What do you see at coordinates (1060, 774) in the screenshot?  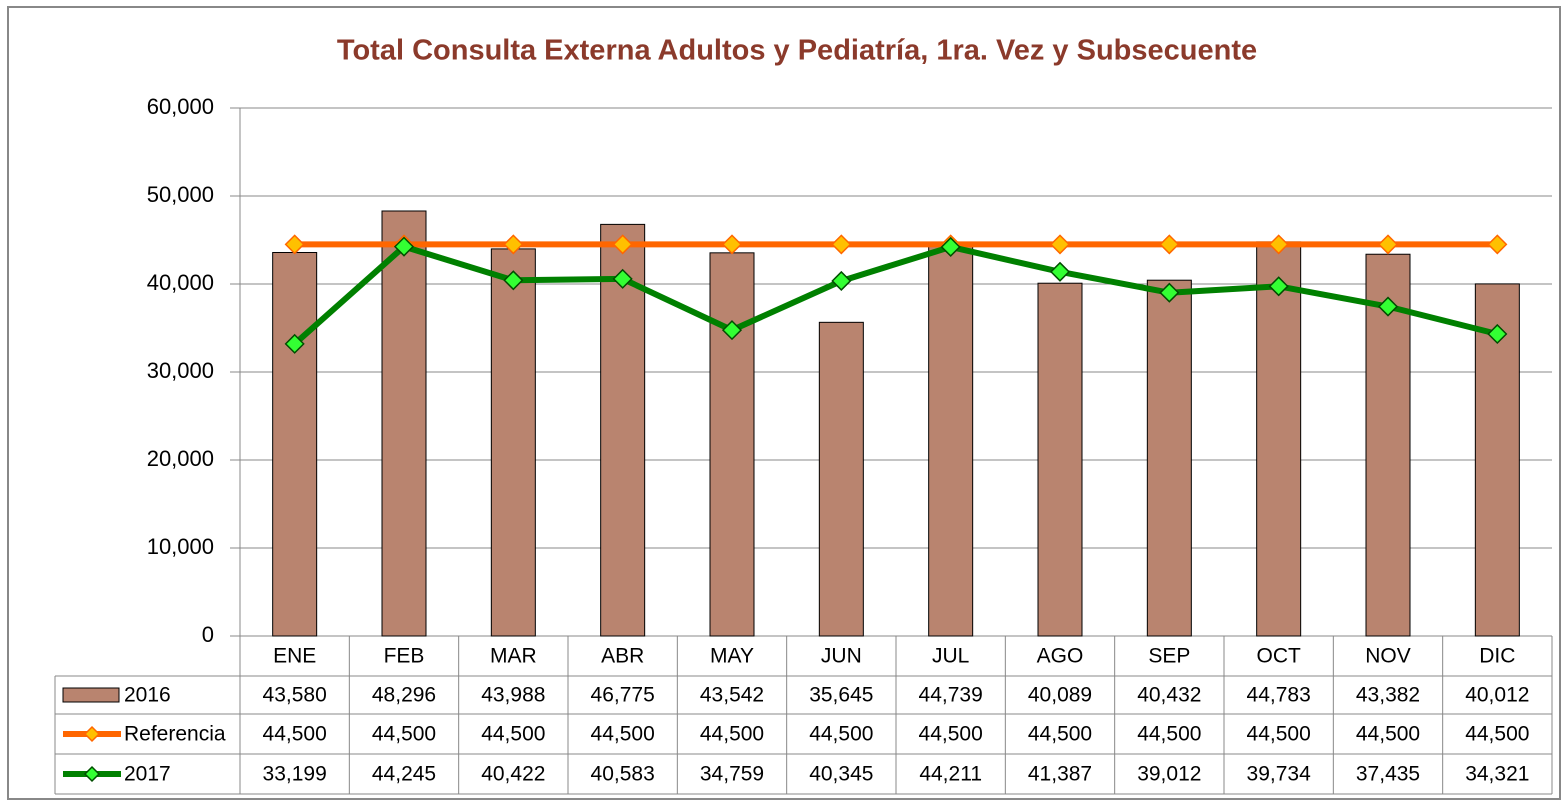 I see `table-value: 41,387` at bounding box center [1060, 774].